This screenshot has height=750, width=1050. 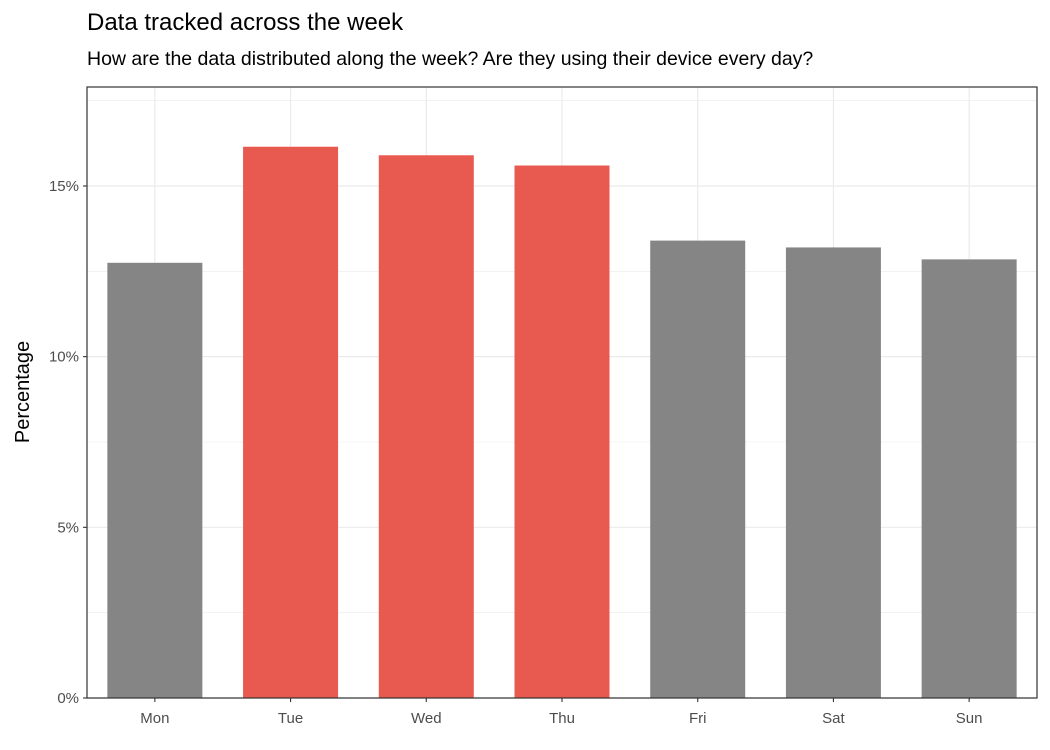 I want to click on bar-wed, so click(x=426, y=426).